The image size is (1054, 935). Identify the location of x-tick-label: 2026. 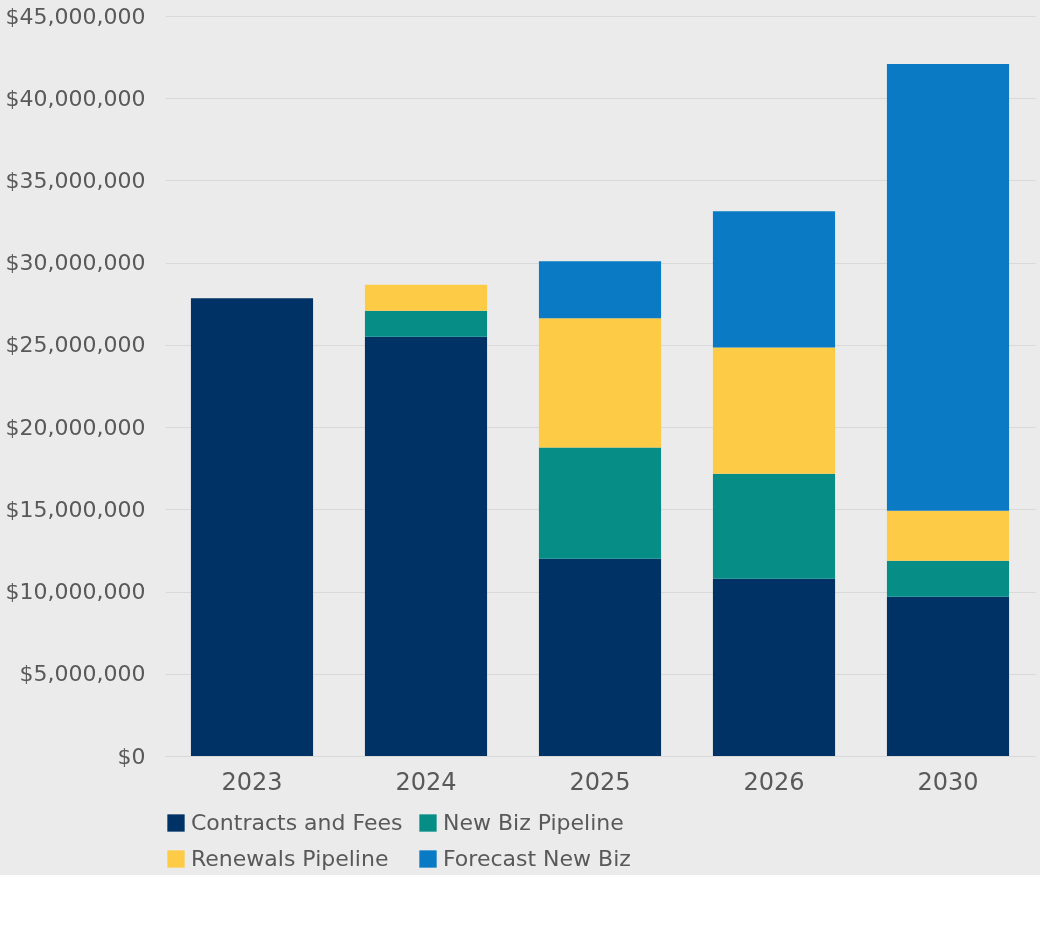
(774, 781).